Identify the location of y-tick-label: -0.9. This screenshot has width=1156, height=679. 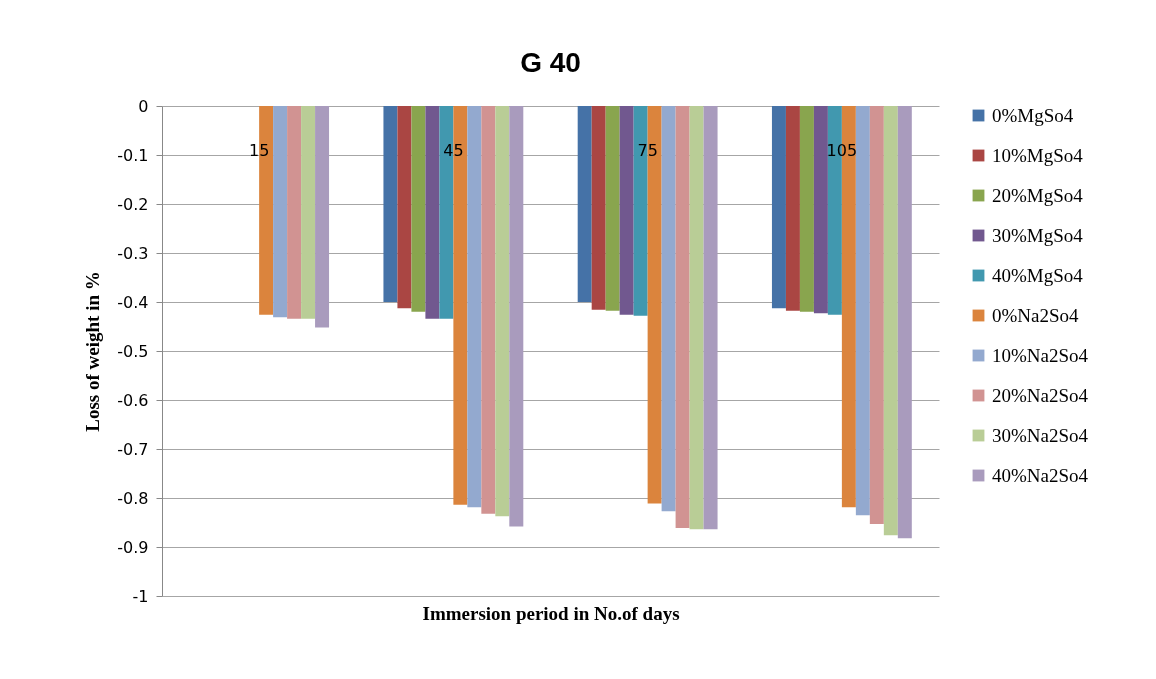
(133, 547).